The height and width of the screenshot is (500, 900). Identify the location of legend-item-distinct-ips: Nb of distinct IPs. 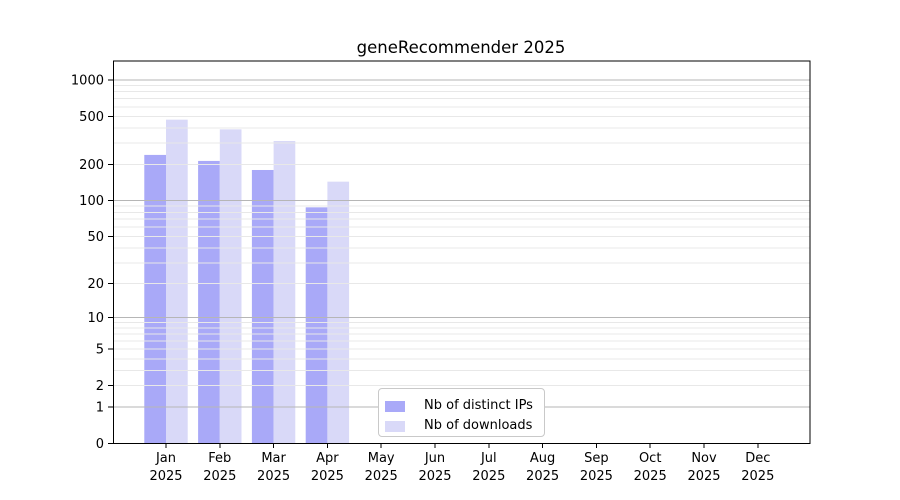
(464, 406).